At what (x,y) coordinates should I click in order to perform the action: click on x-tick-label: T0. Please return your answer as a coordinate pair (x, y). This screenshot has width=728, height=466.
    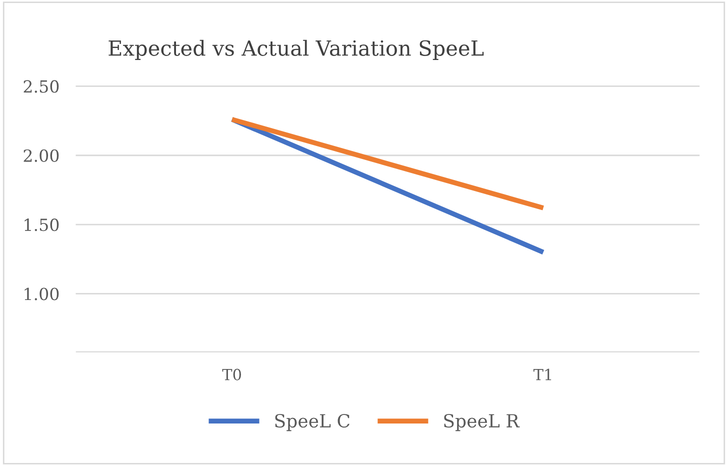
    Looking at the image, I should click on (231, 374).